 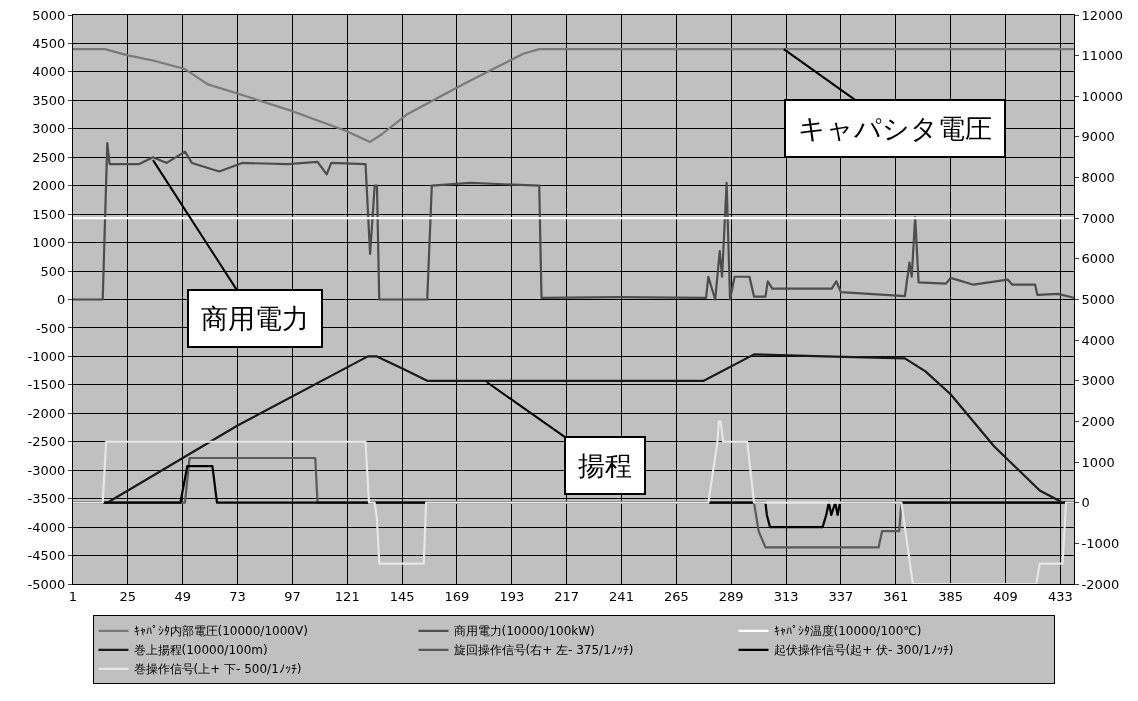 What do you see at coordinates (255, 318) in the screenshot?
I see `annotation: 商用電力` at bounding box center [255, 318].